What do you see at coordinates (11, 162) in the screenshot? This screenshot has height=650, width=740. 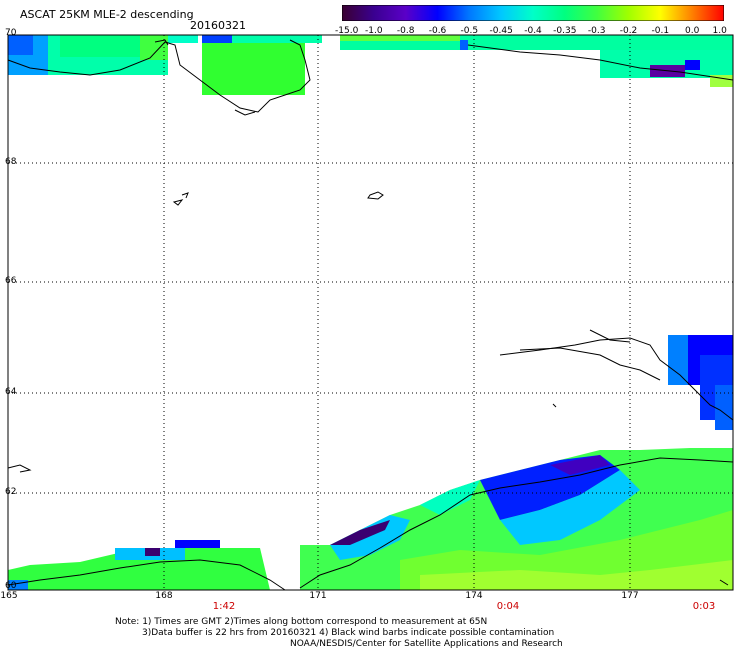 I see `lat-label-68: 68` at bounding box center [11, 162].